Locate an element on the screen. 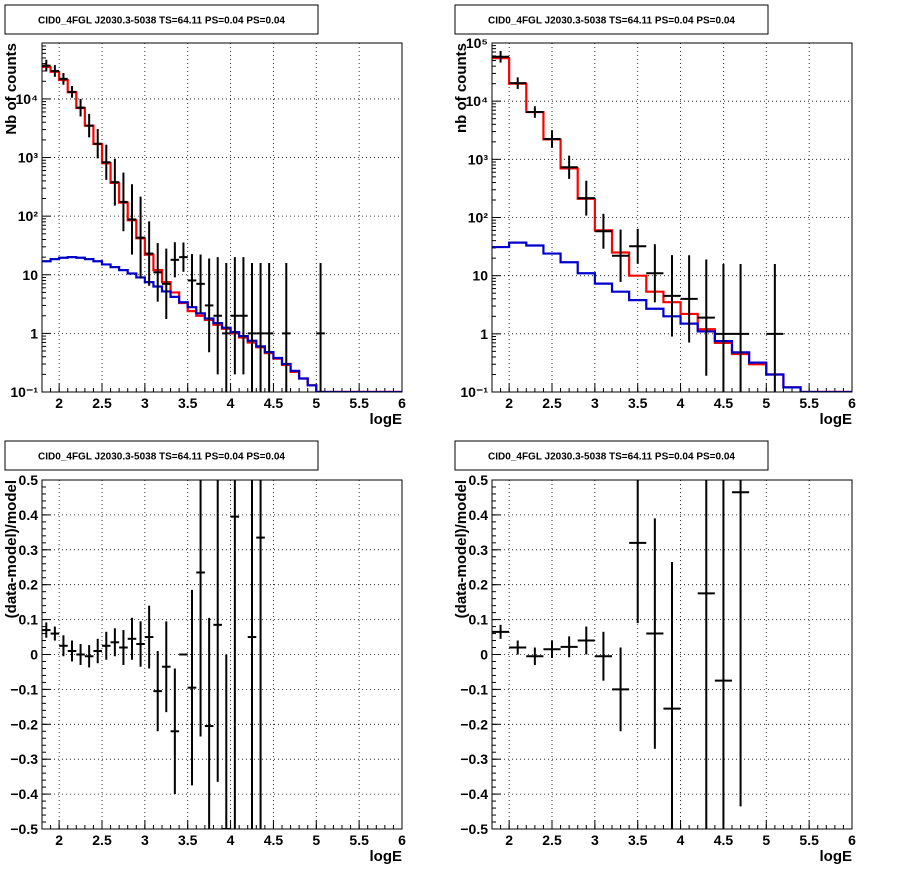  y-tick-label: 0.1 is located at coordinates (479, 620).